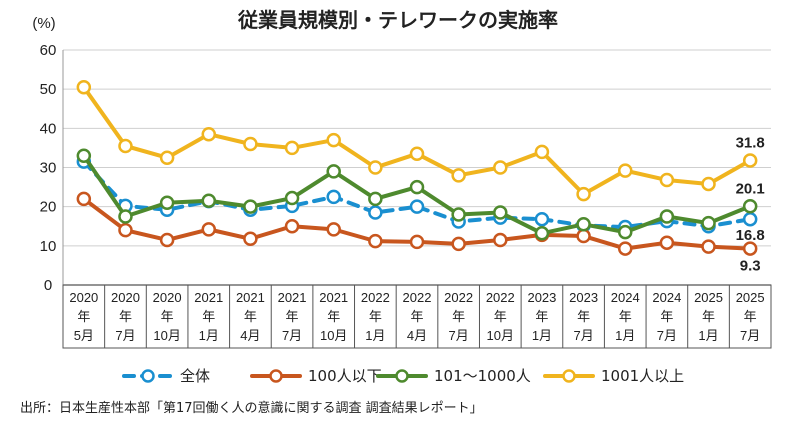  I want to click on data-label-2: 20.1, so click(750, 188).